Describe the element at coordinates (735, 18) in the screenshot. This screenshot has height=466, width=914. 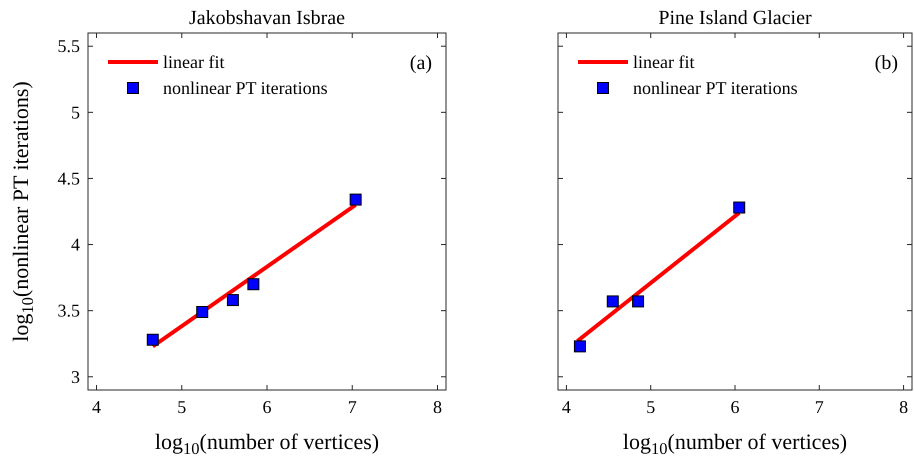
I see `chart-title: Pine Island Glacier` at that location.